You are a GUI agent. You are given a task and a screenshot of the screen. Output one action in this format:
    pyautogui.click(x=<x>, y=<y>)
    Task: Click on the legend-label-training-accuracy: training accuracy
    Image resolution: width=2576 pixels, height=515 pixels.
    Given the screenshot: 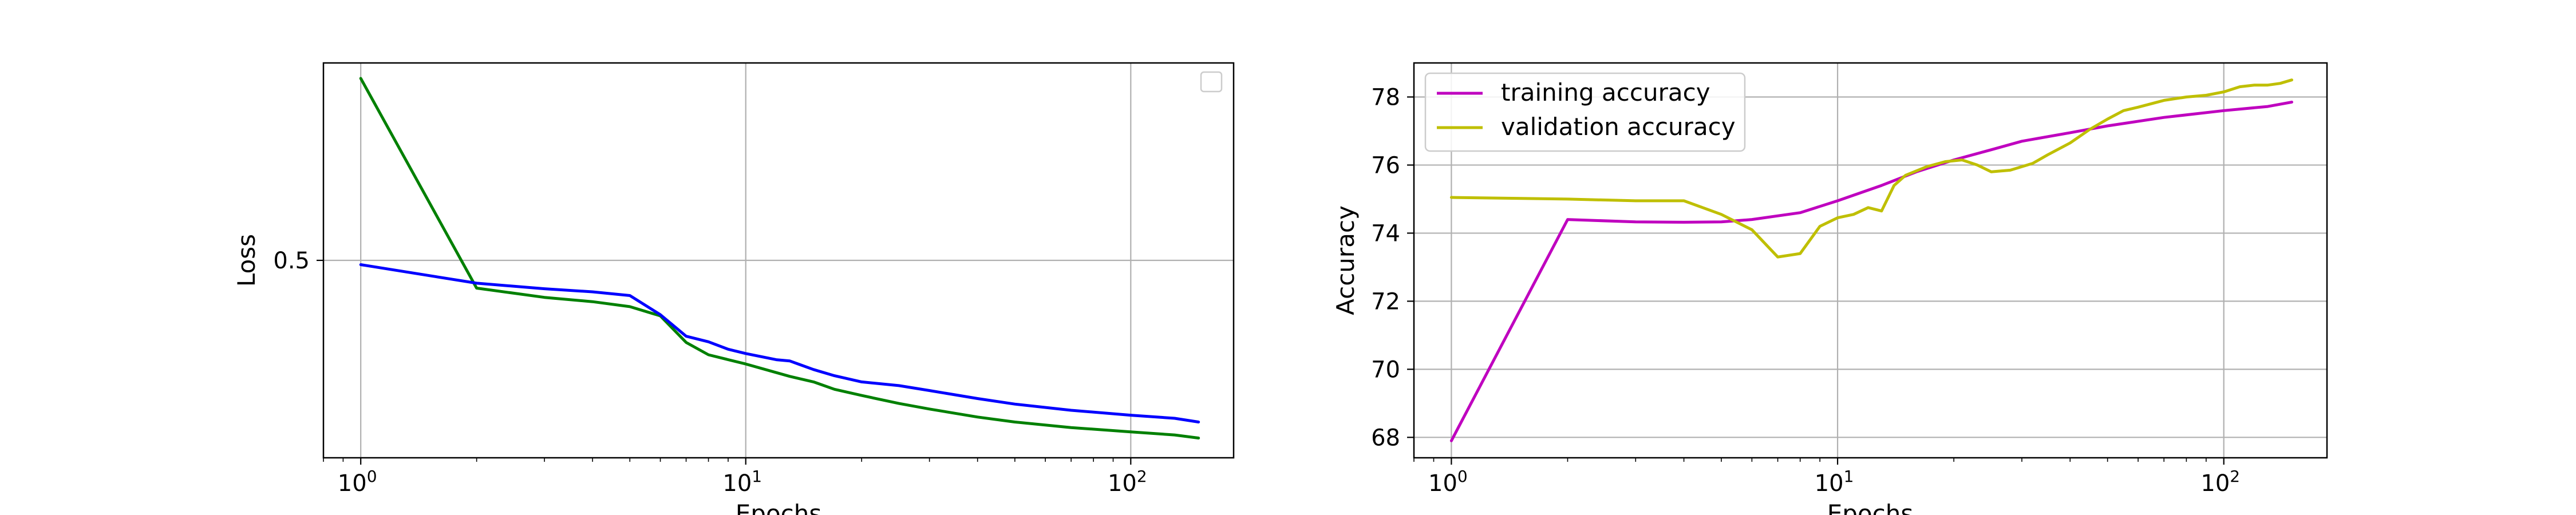 What is the action you would take?
    pyautogui.click(x=1605, y=92)
    